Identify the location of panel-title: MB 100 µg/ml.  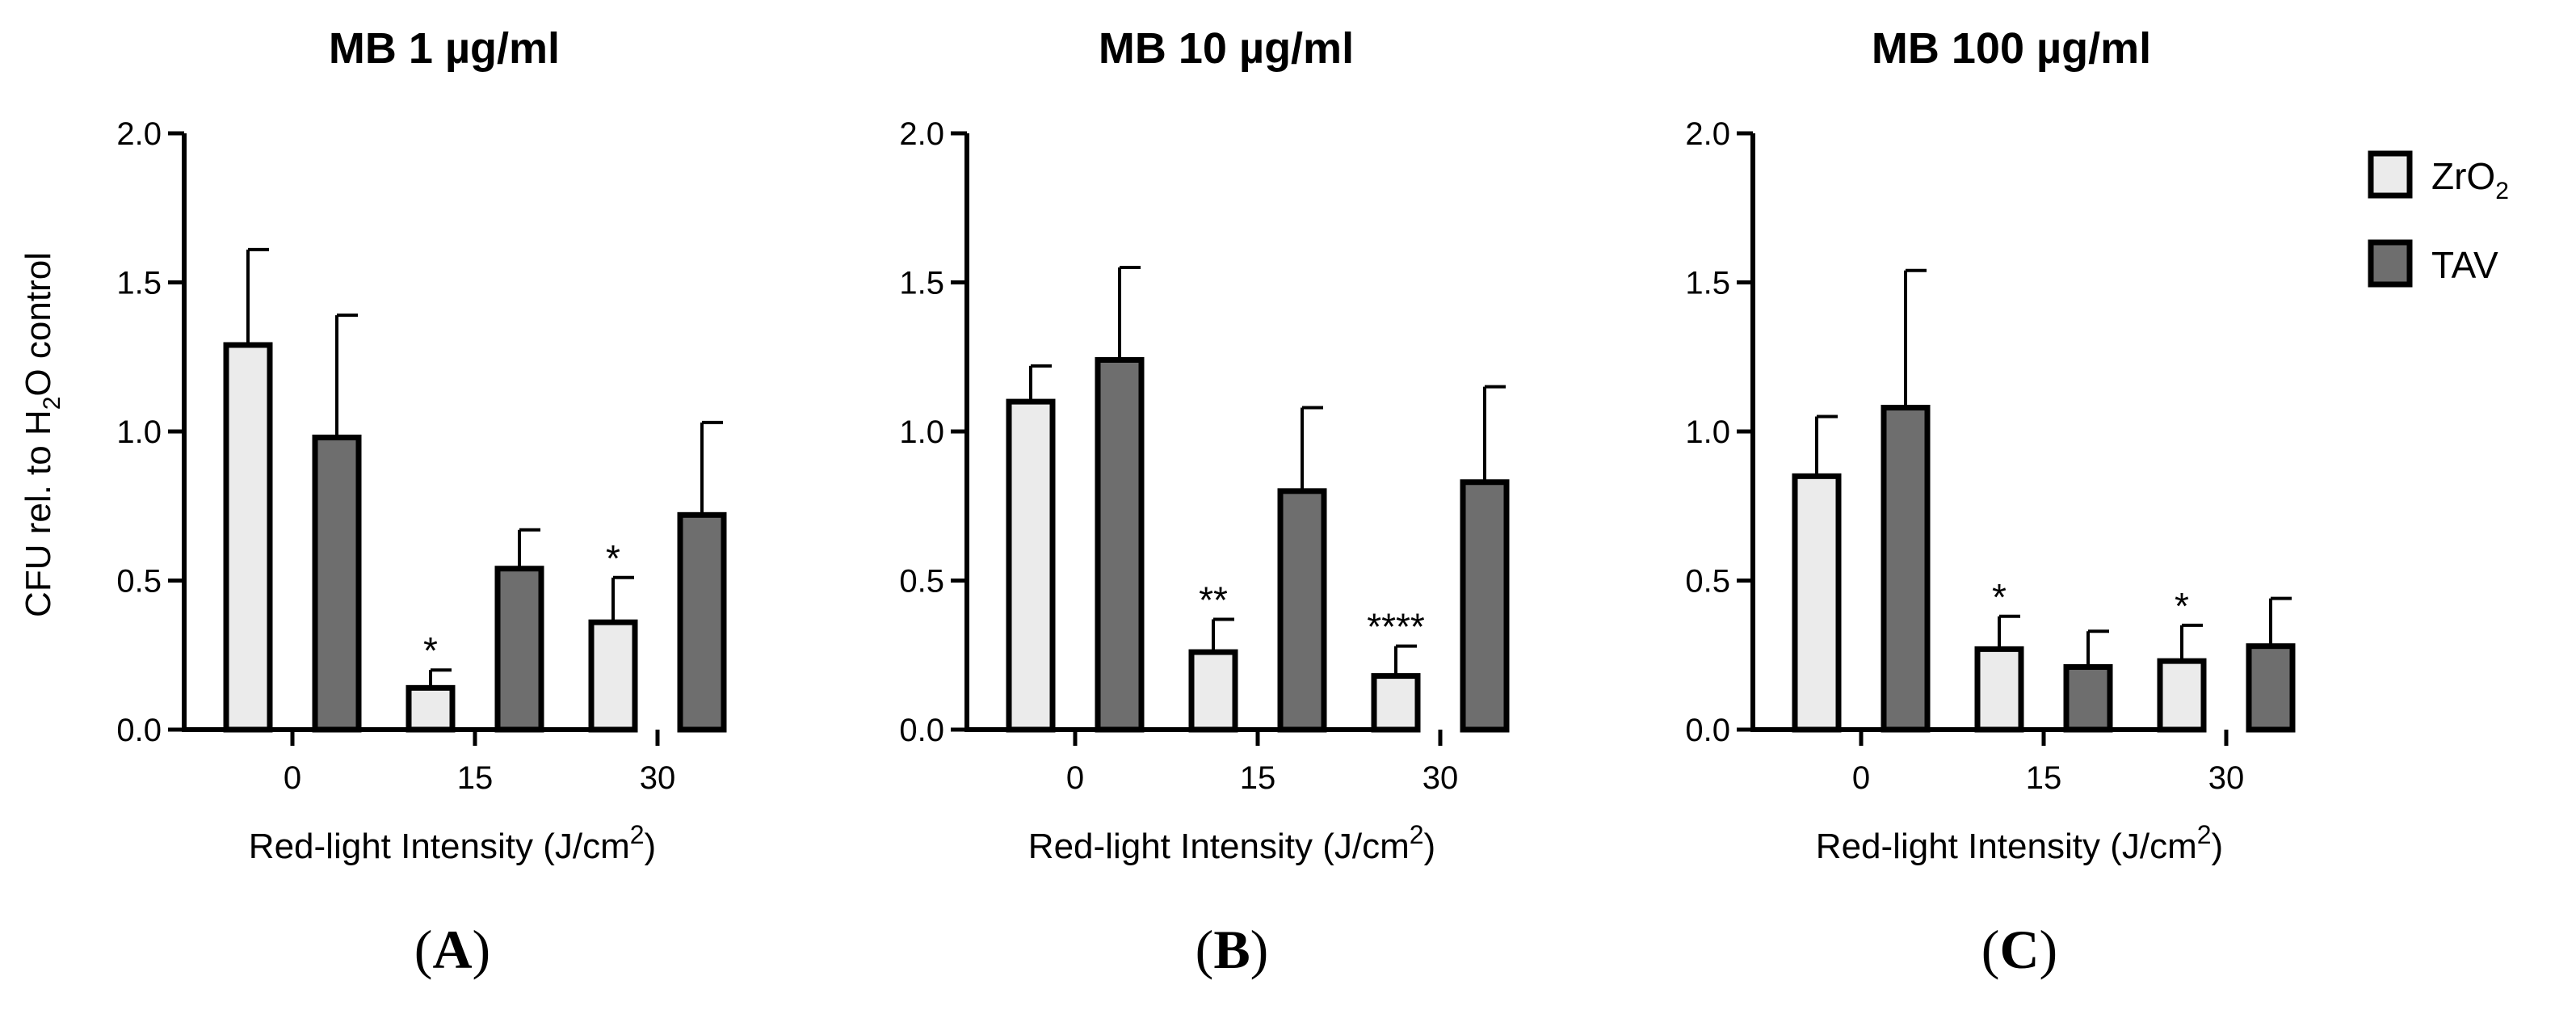
(2011, 48).